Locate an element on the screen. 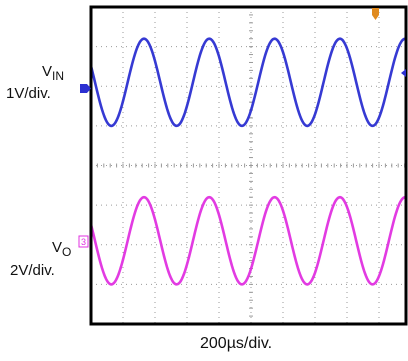  ch3-marker-text: 3 is located at coordinates (83, 242).